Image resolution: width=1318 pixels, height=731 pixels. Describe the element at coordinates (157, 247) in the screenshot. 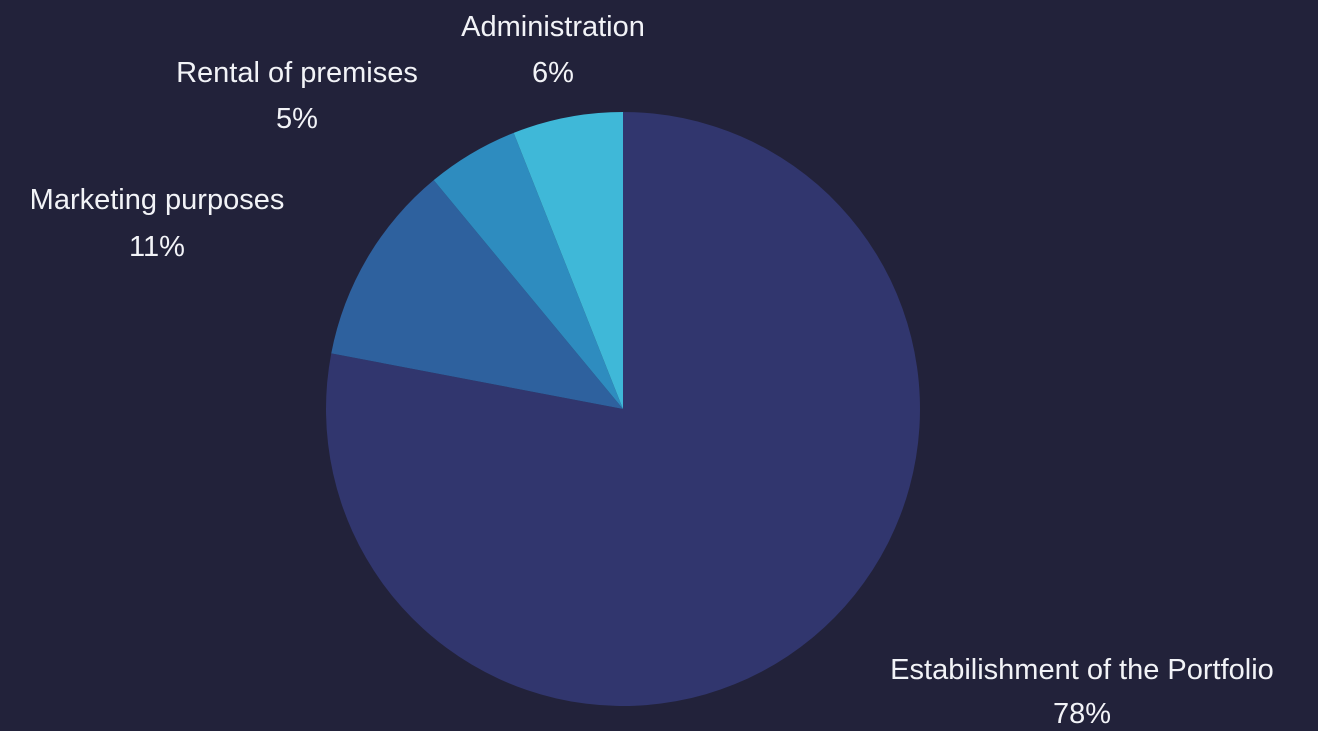

I see `slice-value-marketing: 11%` at that location.